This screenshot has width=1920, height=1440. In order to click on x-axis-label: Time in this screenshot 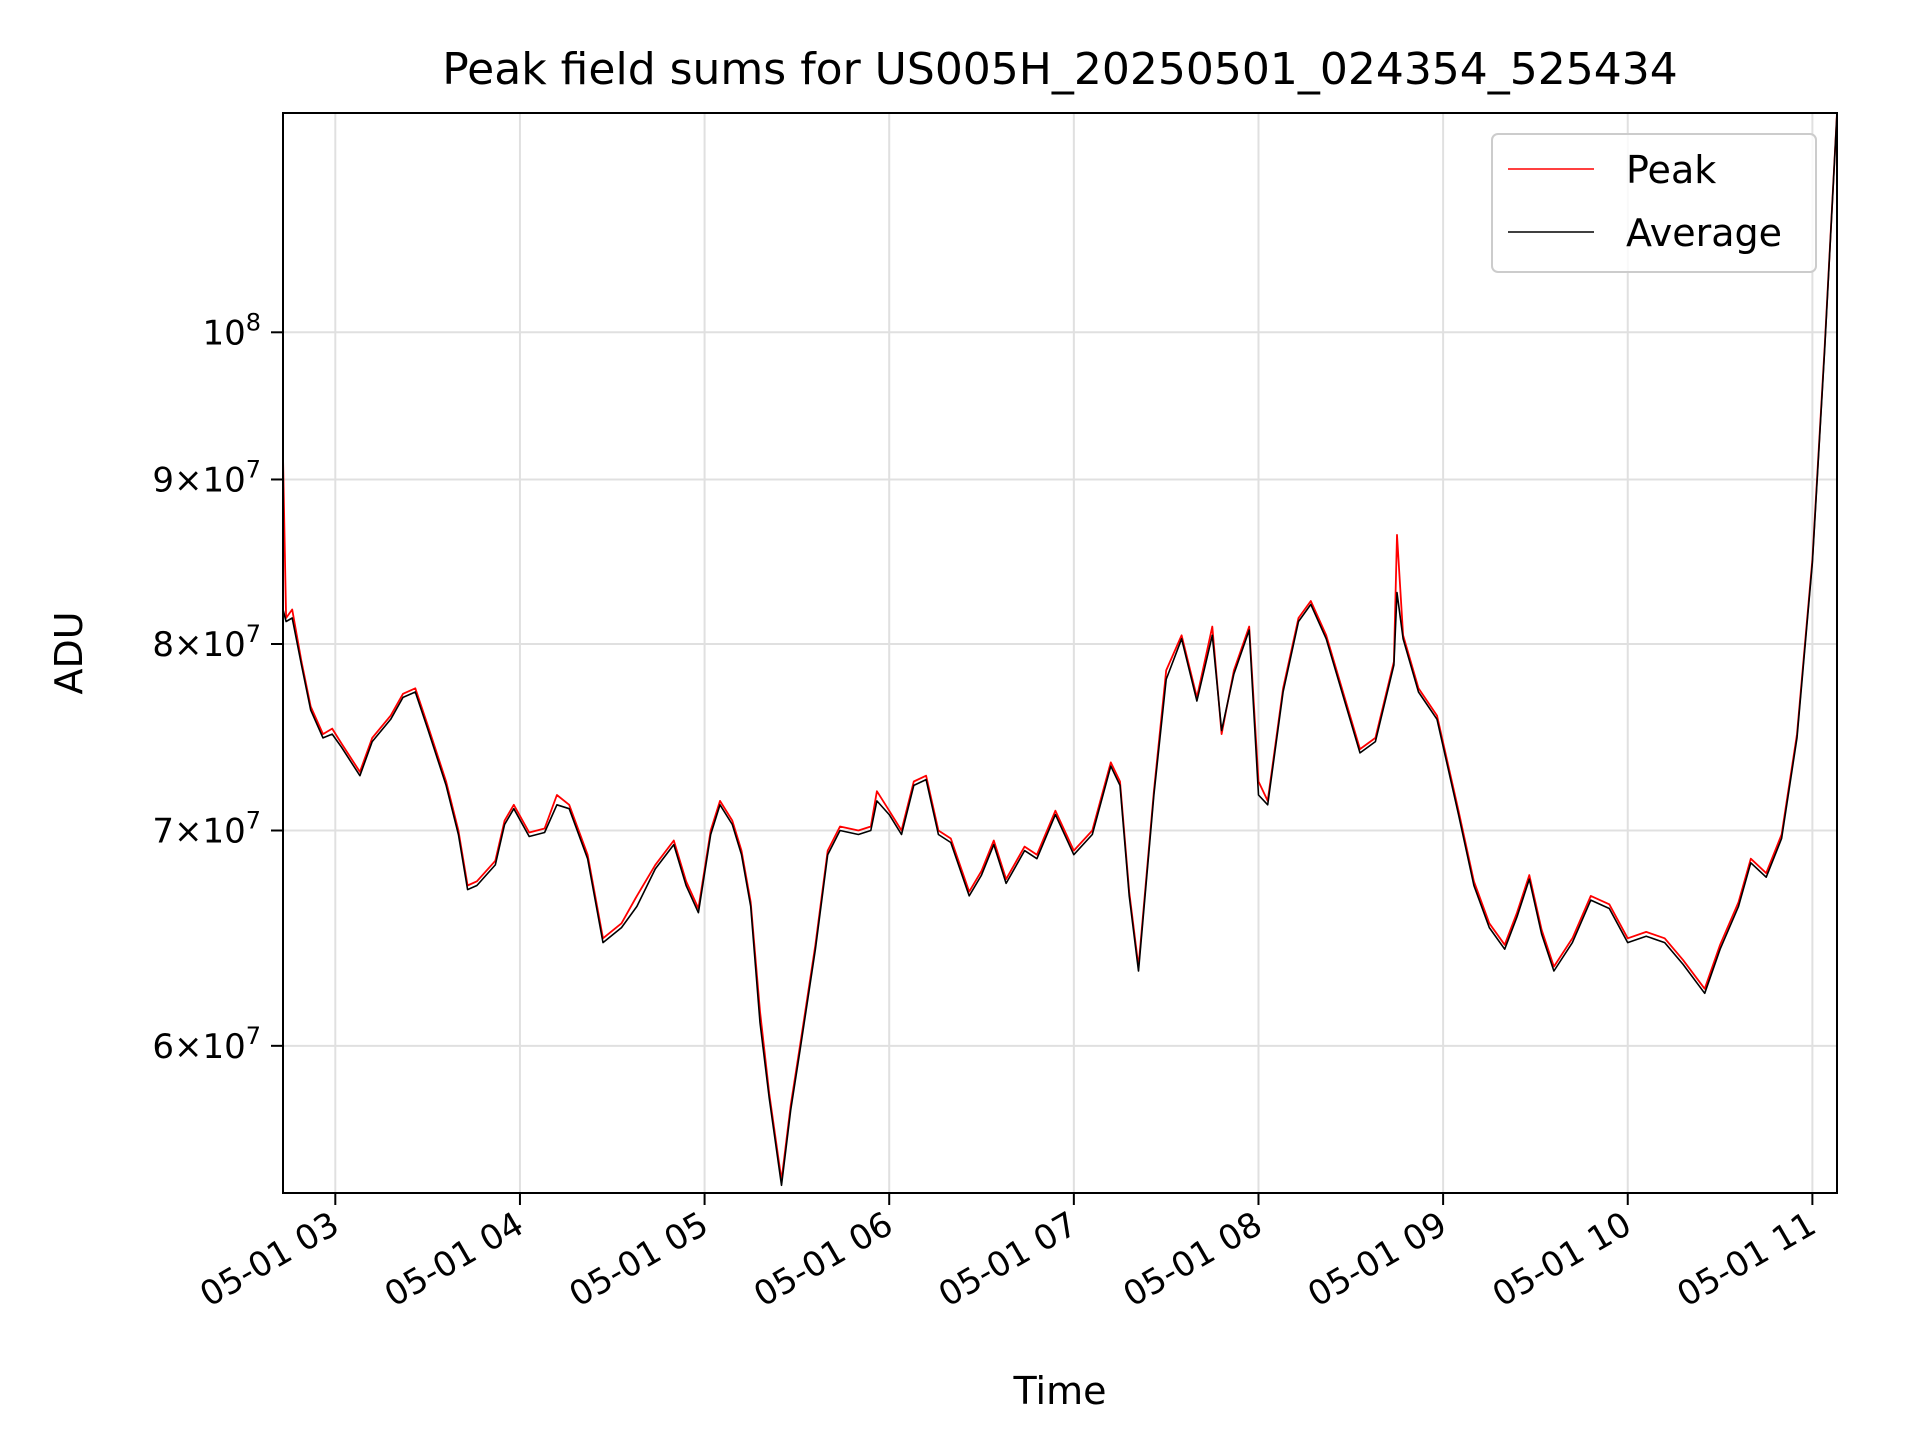, I will do `click(1060, 1391)`.